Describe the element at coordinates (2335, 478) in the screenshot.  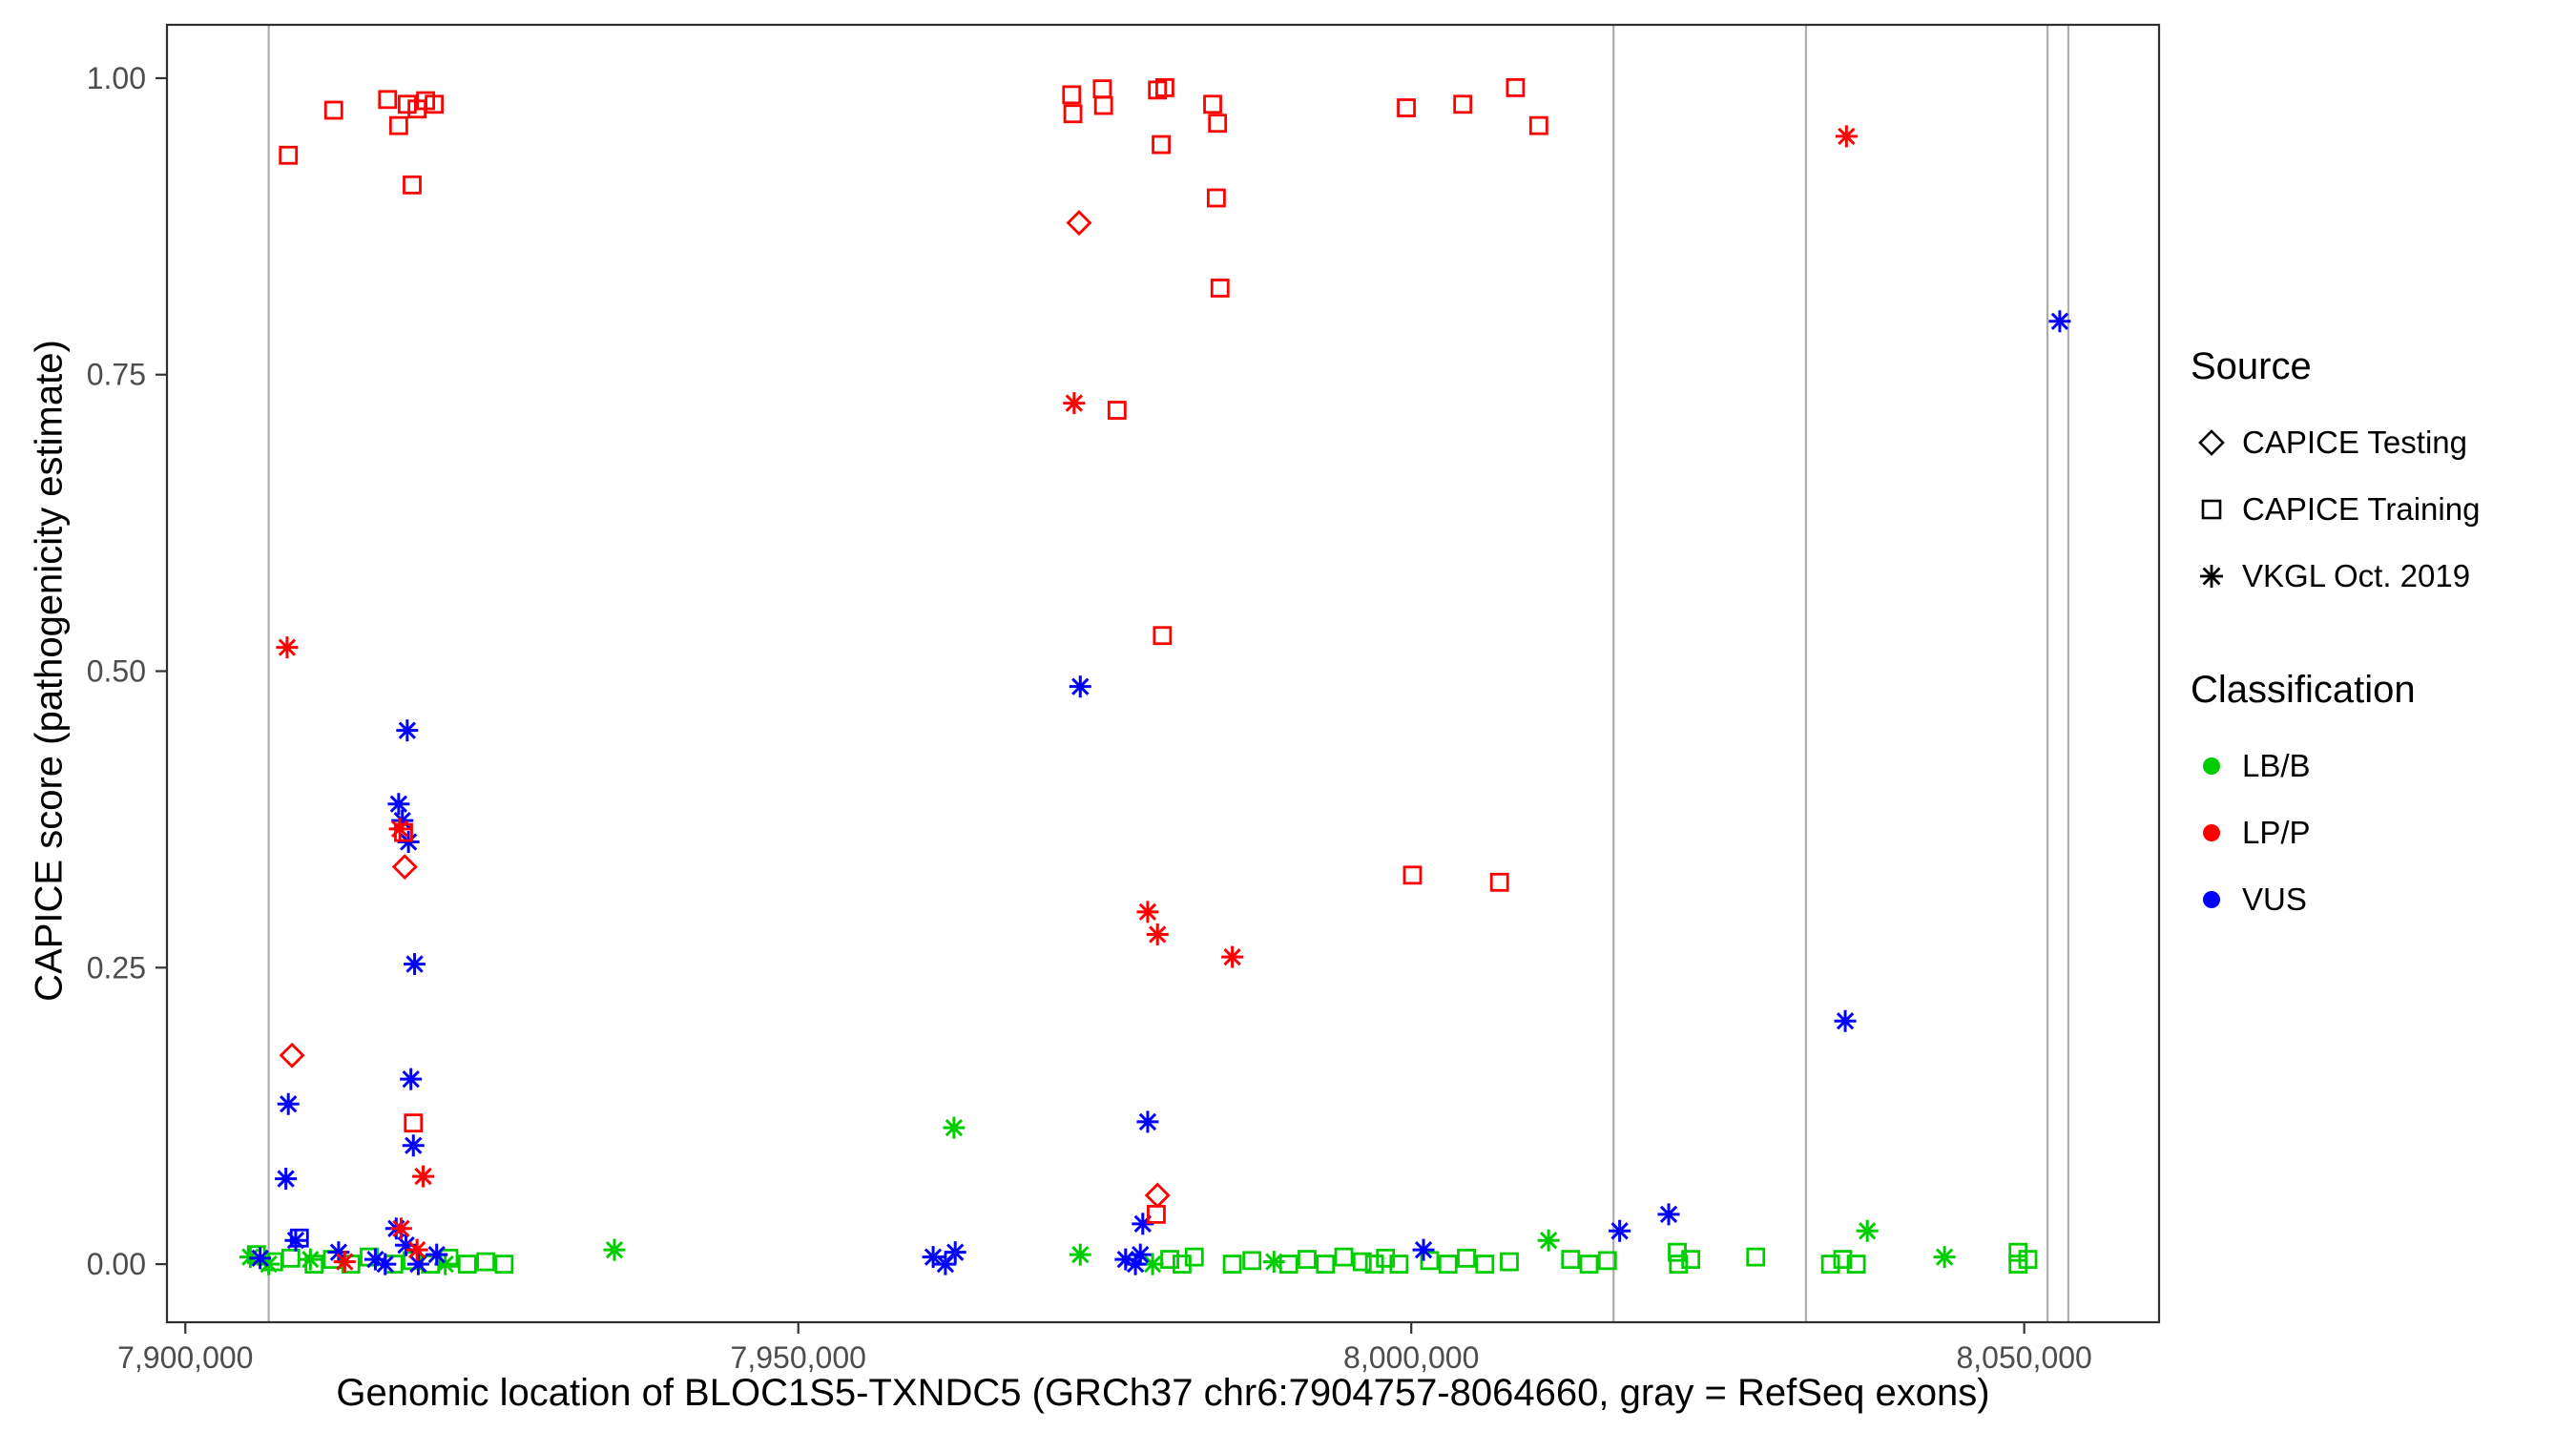
I see `legend-source: Source CAPICE Testing CAPICE Training` at that location.